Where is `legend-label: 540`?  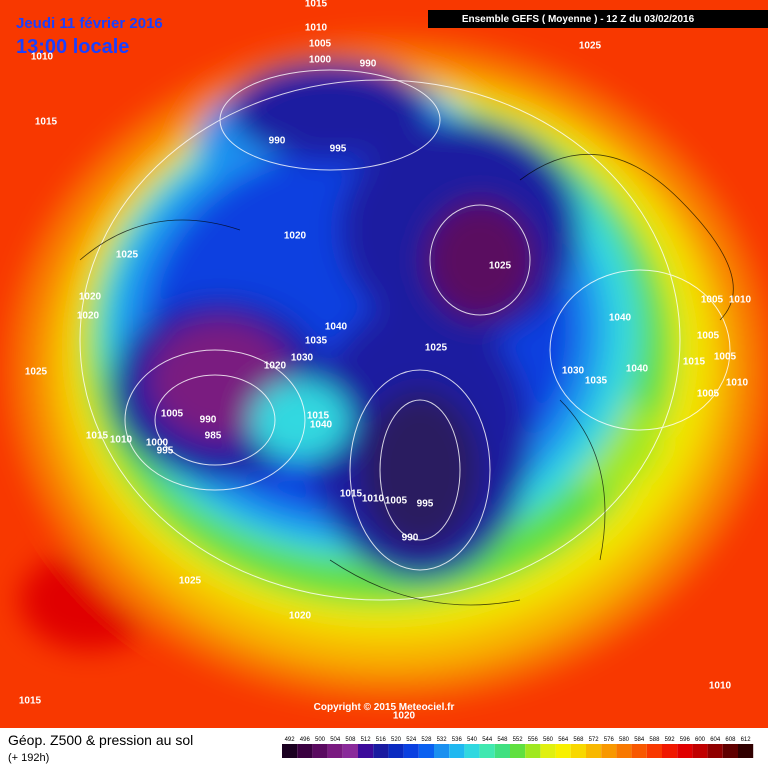 legend-label: 540 is located at coordinates (472, 740).